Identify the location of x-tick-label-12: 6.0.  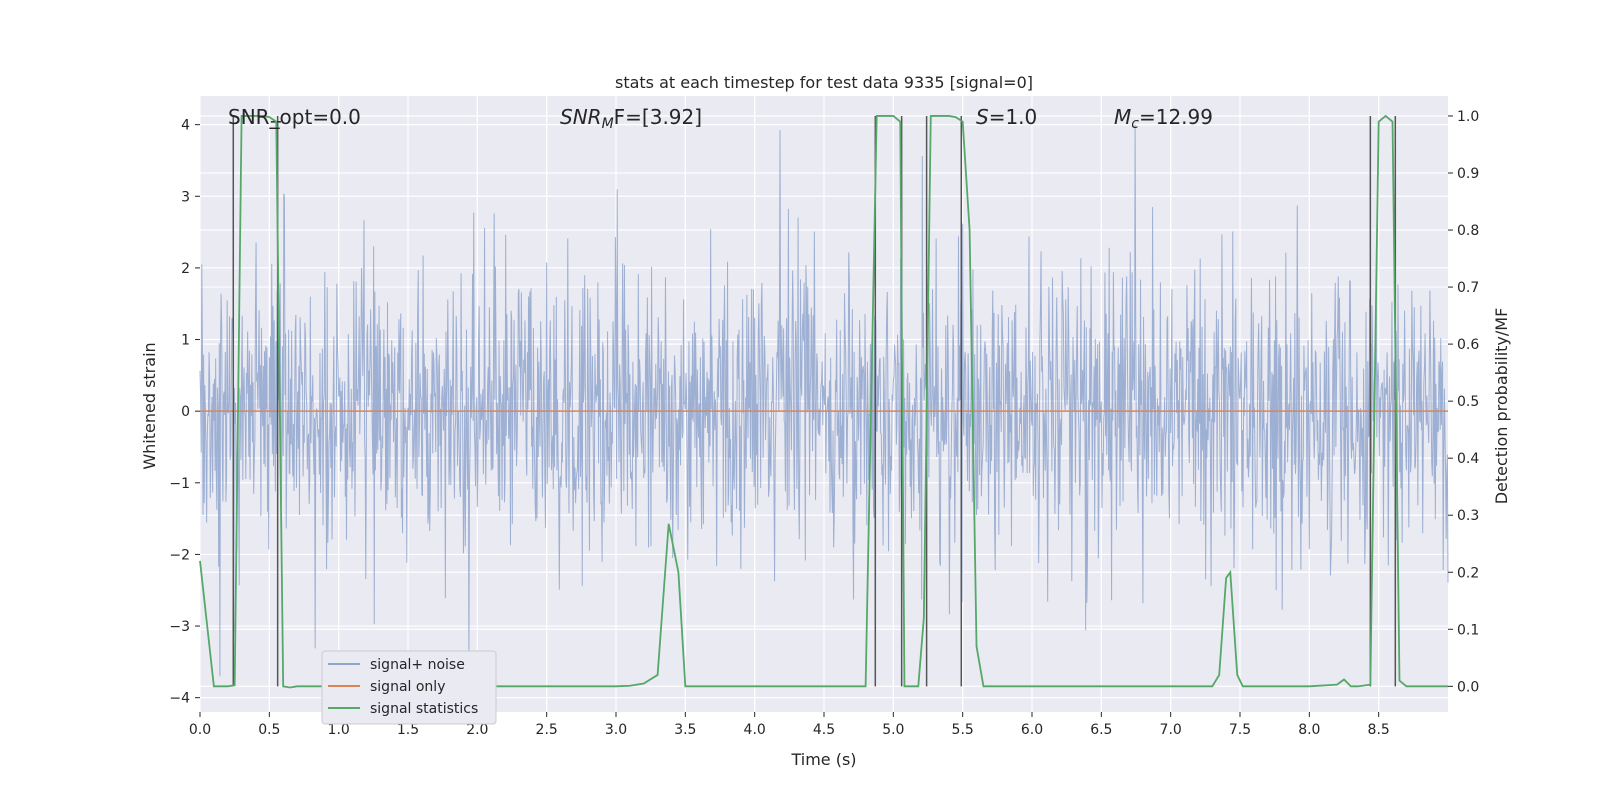
(1032, 730).